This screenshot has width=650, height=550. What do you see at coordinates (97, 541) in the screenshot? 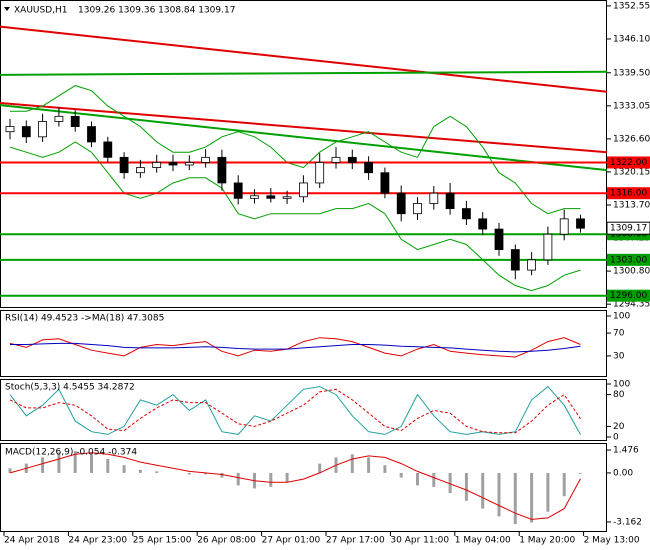
I see `x-tick-label: 24 Apr 23:00` at bounding box center [97, 541].